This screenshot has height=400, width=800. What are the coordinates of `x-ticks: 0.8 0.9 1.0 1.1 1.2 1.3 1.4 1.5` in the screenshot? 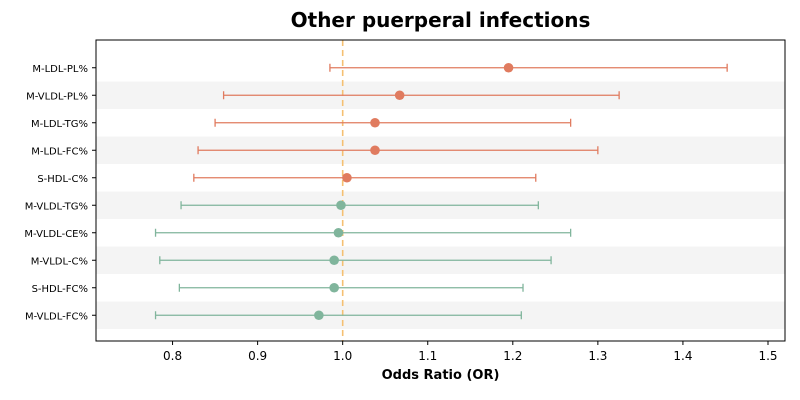 It's located at (470, 352).